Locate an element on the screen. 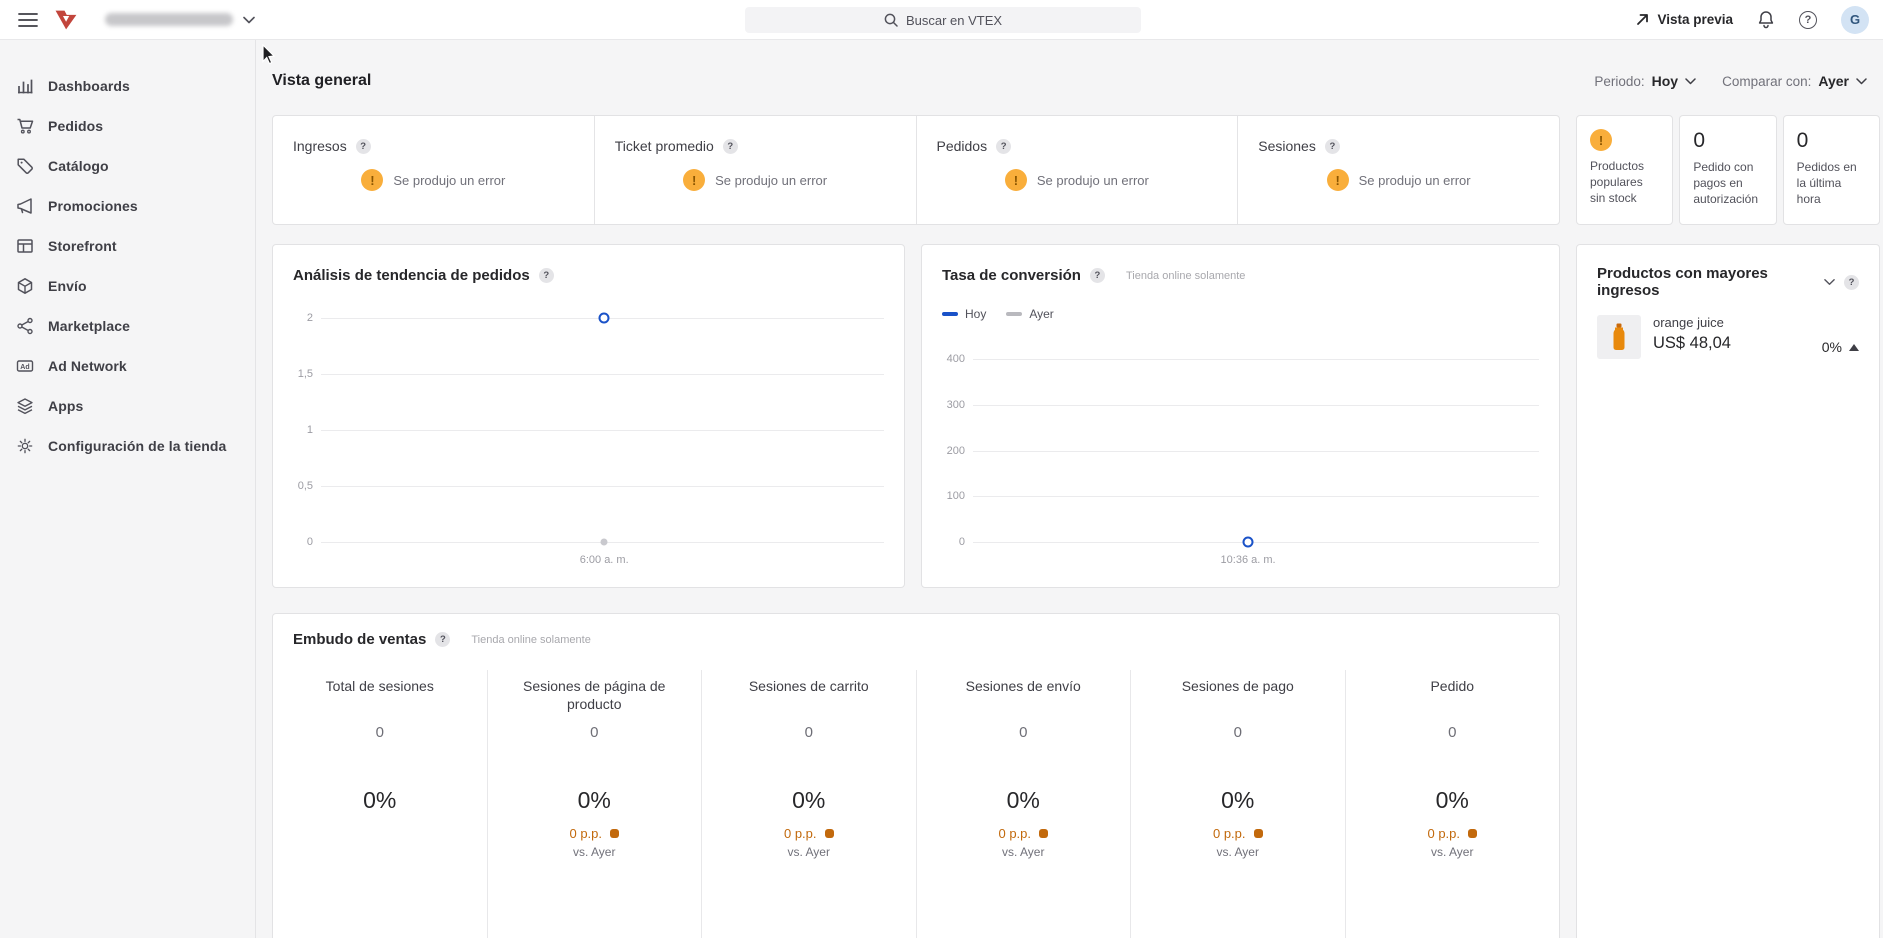  sidebar-item-label: Promociones is located at coordinates (93, 206).